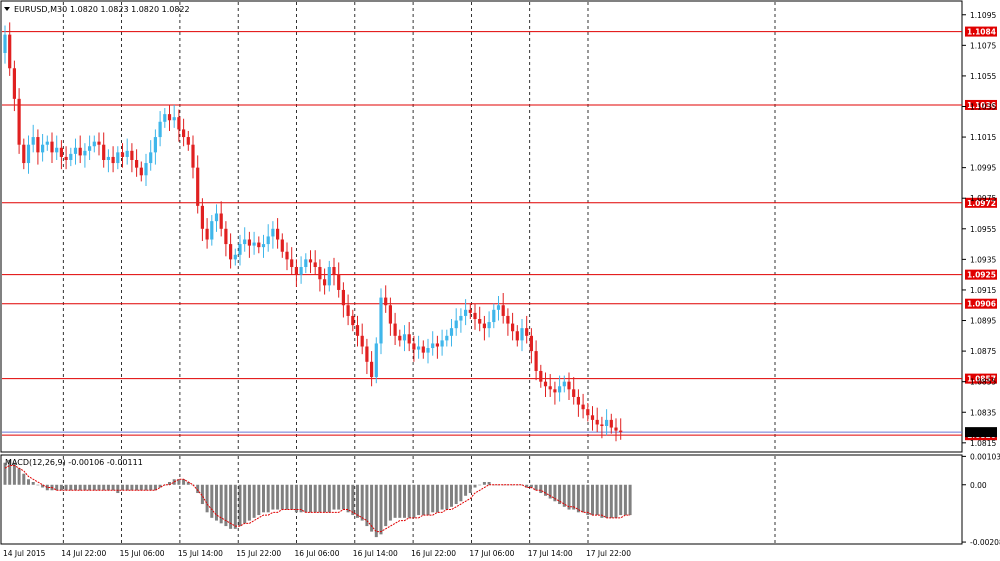 The height and width of the screenshot is (561, 1000). I want to click on price-tick-label: 1.0975, so click(983, 198).